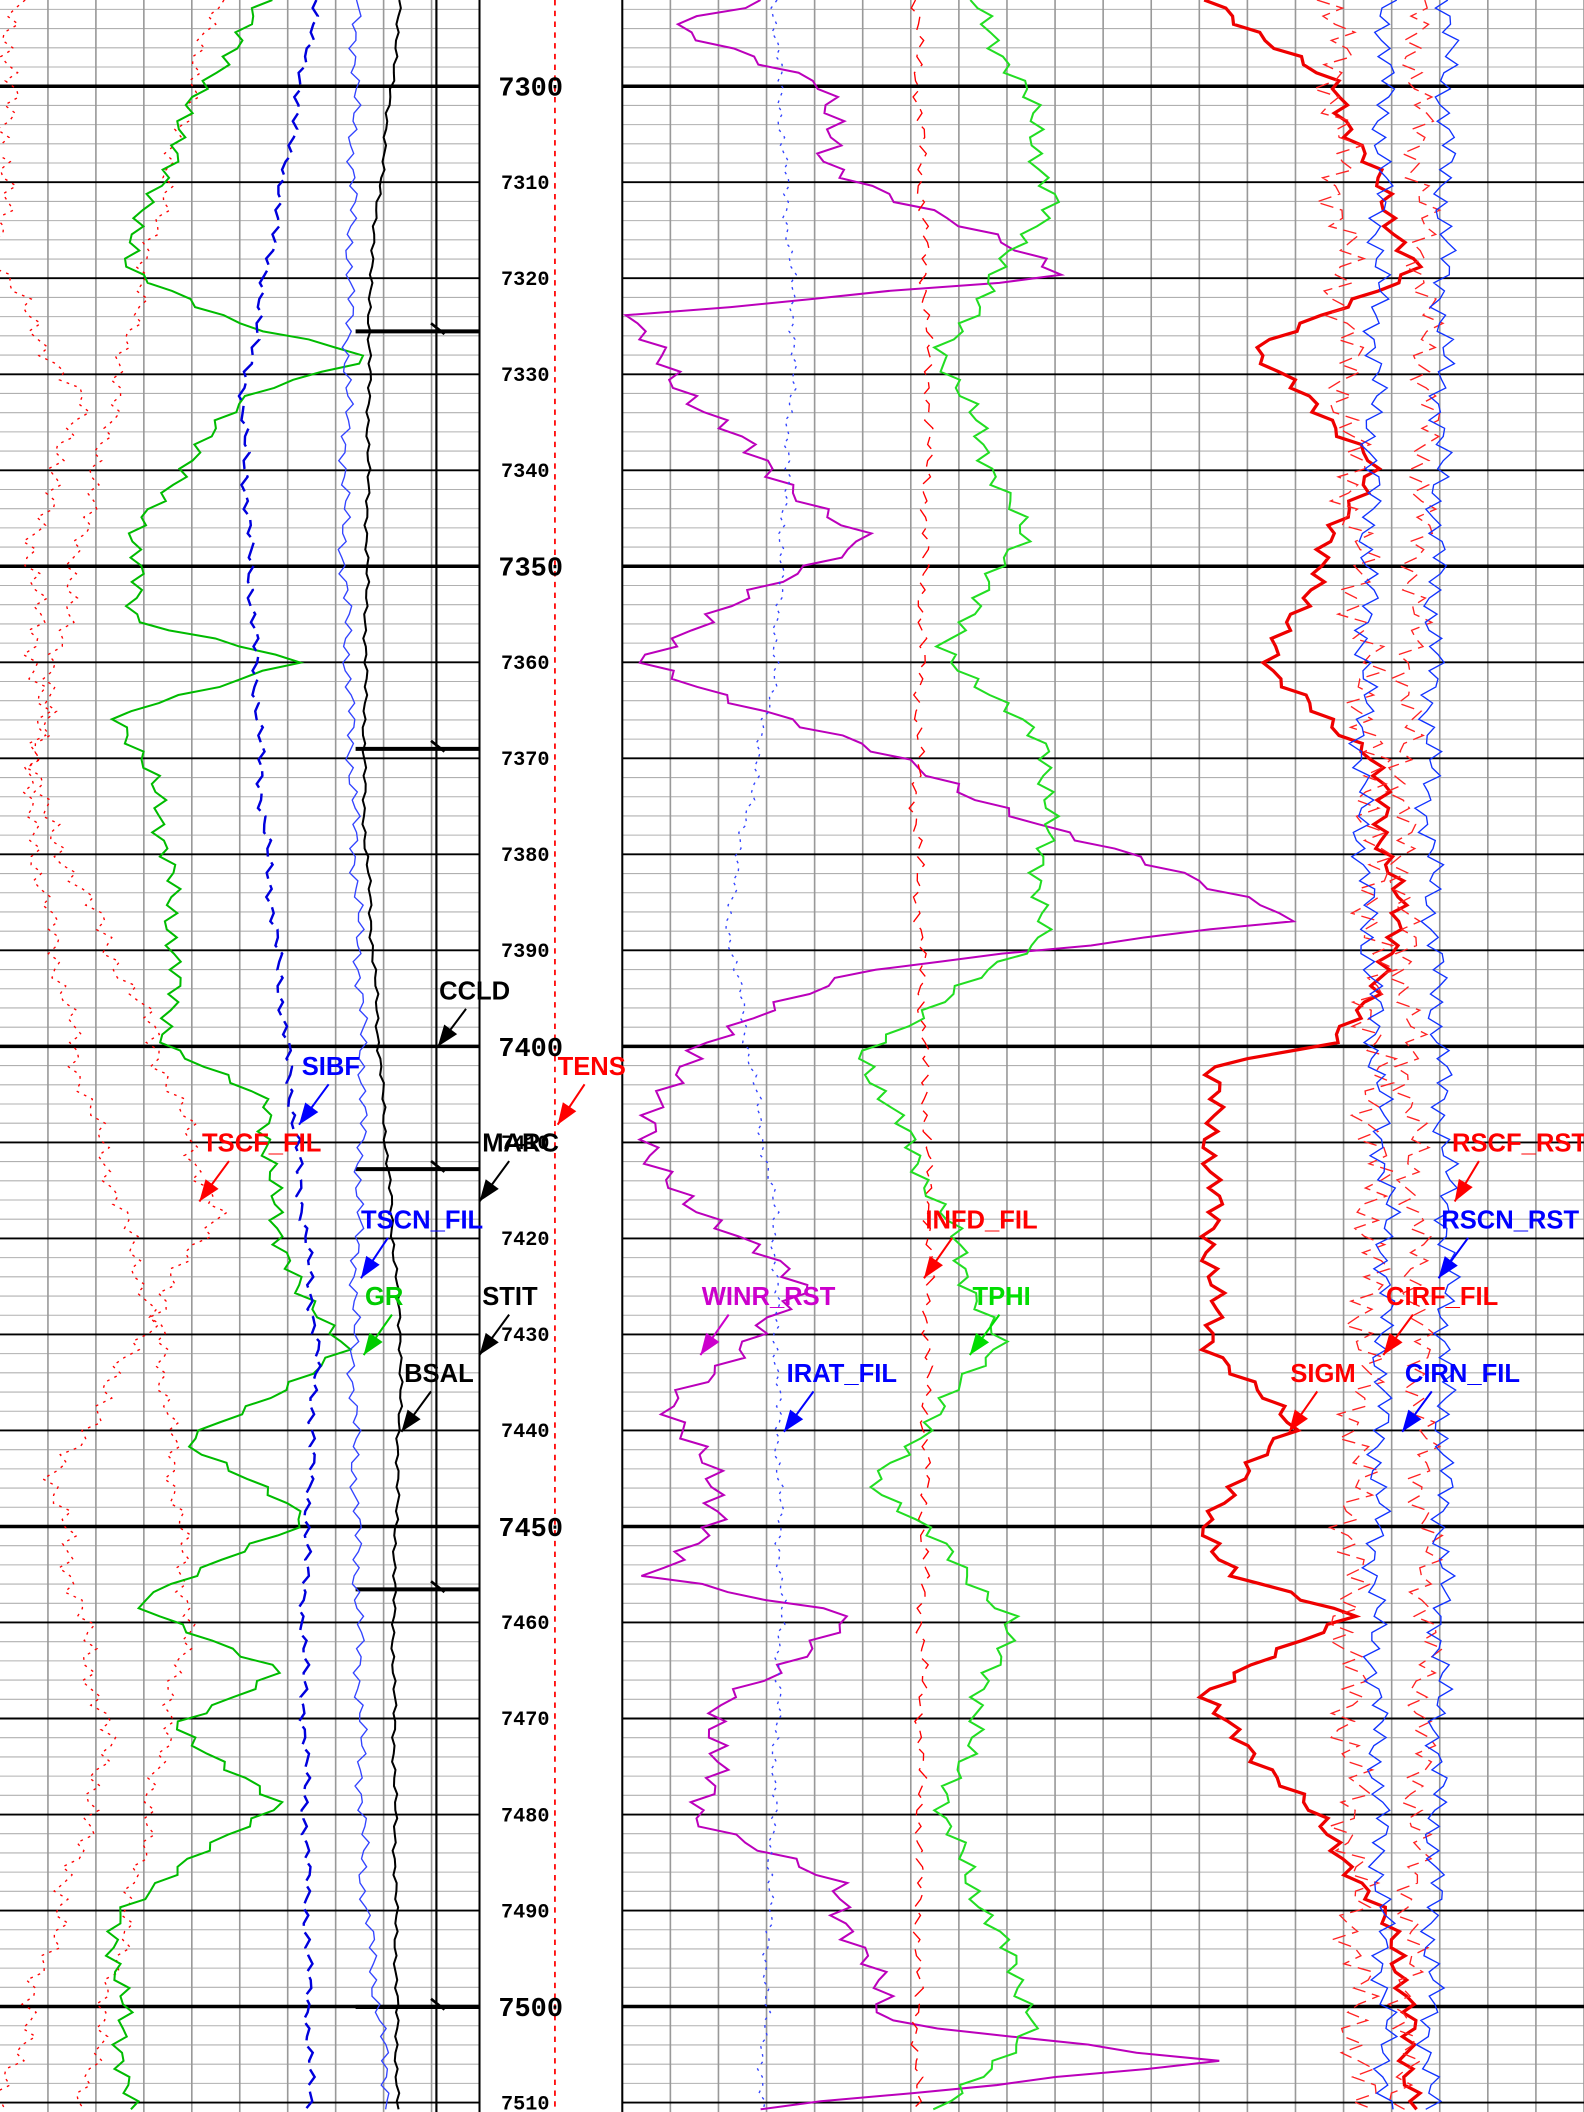 This screenshot has width=1584, height=2112. I want to click on curve-label: IRAT_FIL, so click(842, 1374).